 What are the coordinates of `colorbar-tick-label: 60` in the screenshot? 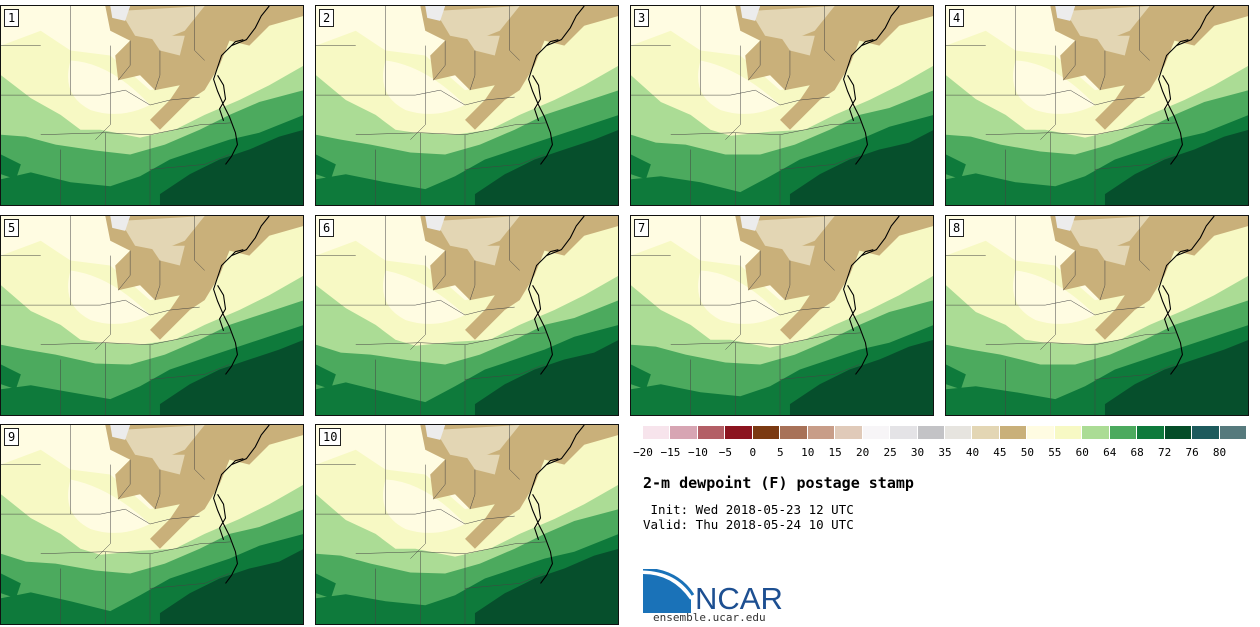 It's located at (1082, 452).